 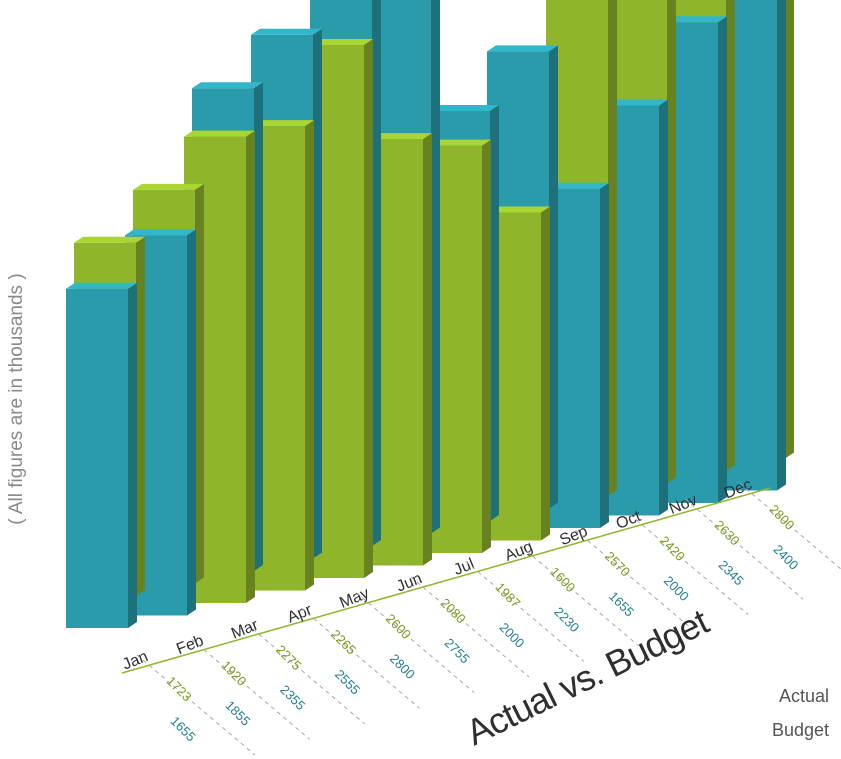 I want to click on data-label-actual: 2080, so click(x=453, y=610).